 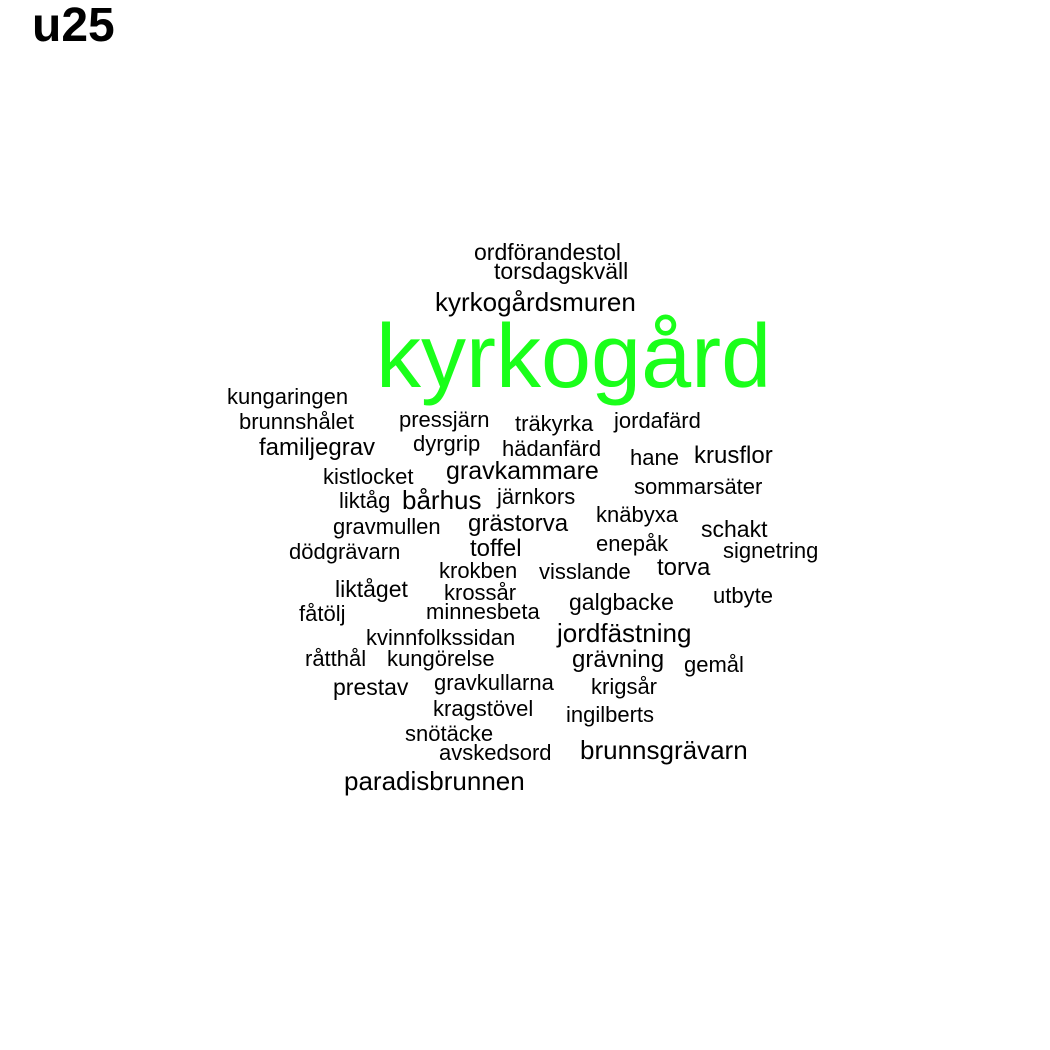 I want to click on word-torva: torva, so click(x=684, y=567).